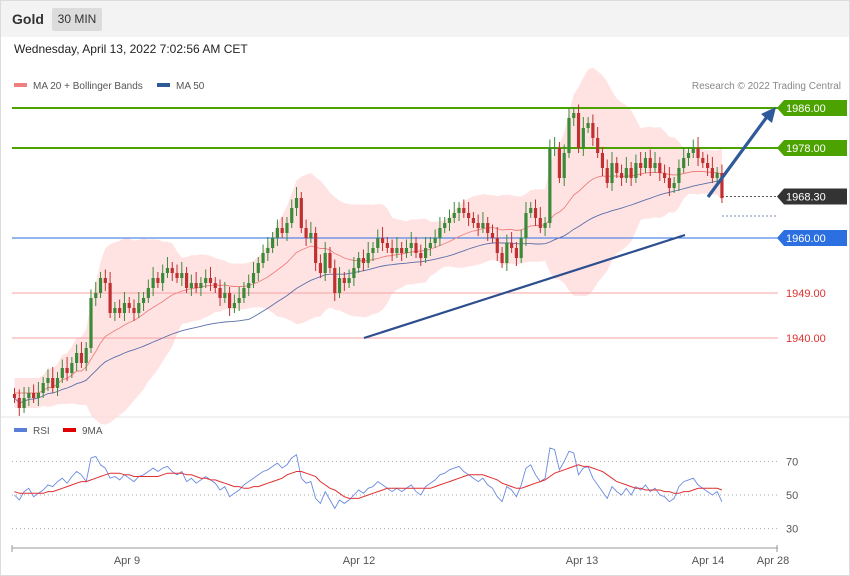 The height and width of the screenshot is (576, 850). What do you see at coordinates (368, 481) in the screenshot?
I see `rsi-ma9-line` at bounding box center [368, 481].